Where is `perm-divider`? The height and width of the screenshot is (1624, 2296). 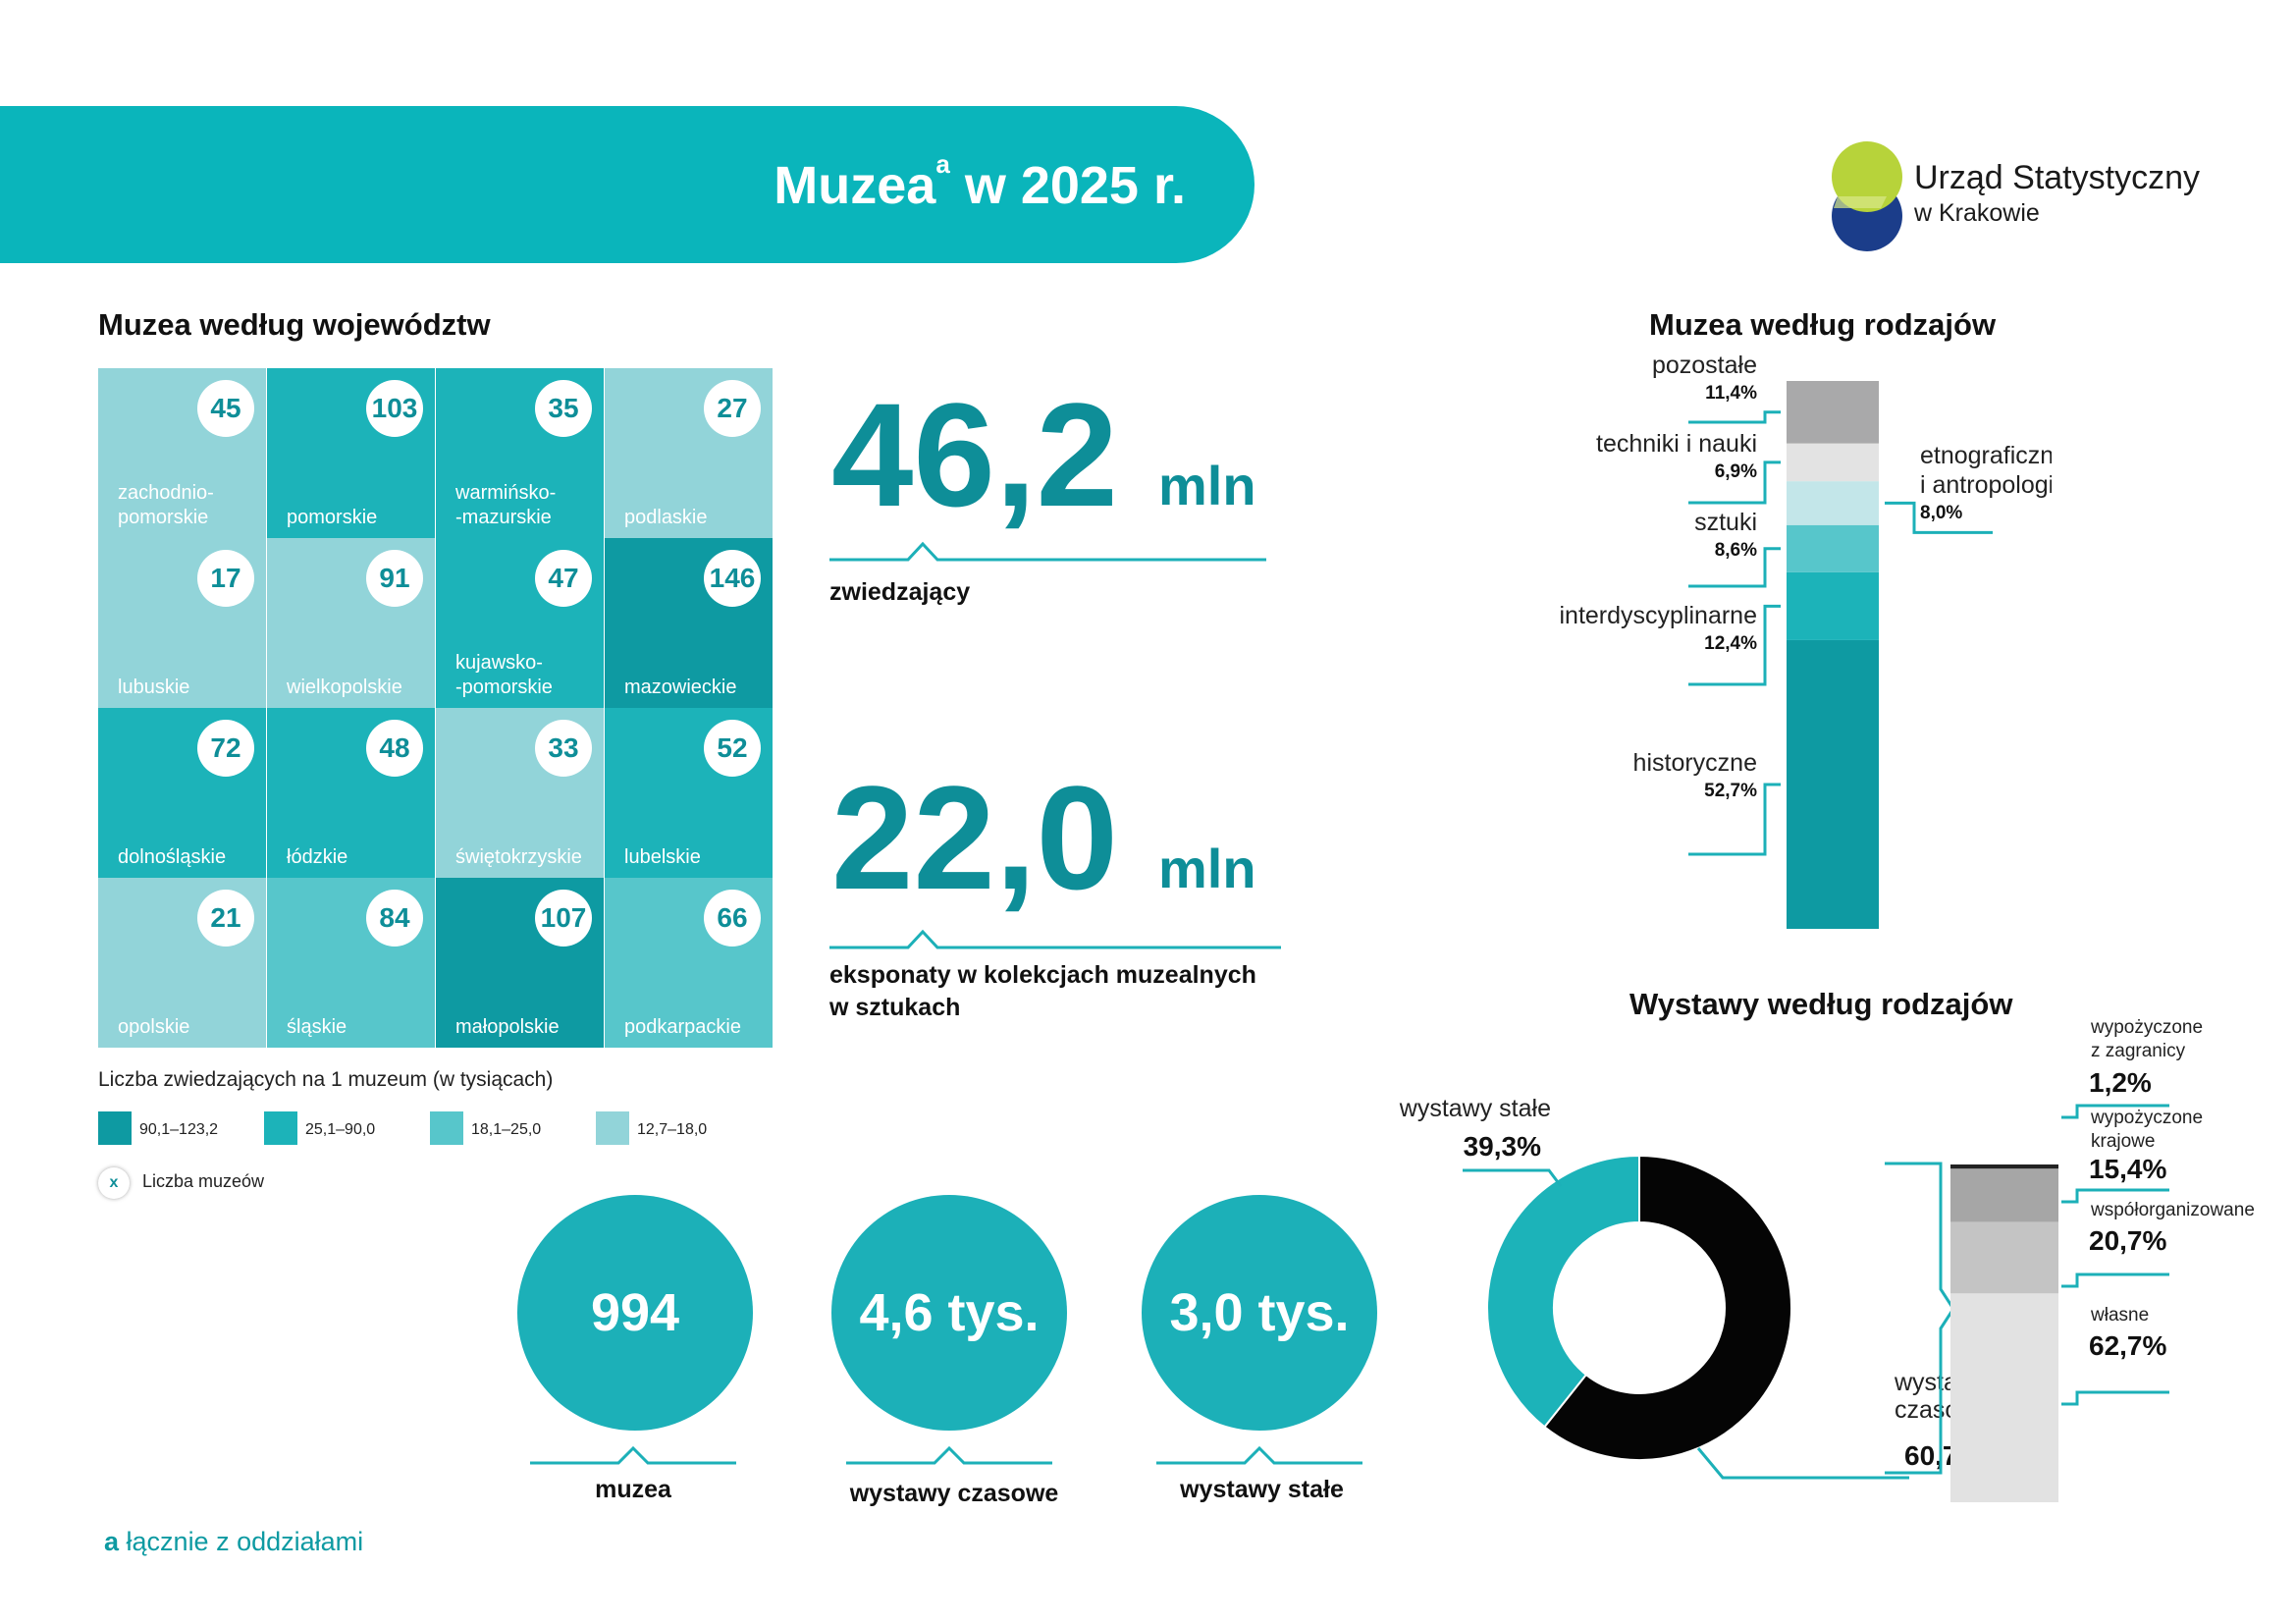 perm-divider is located at coordinates (1259, 1455).